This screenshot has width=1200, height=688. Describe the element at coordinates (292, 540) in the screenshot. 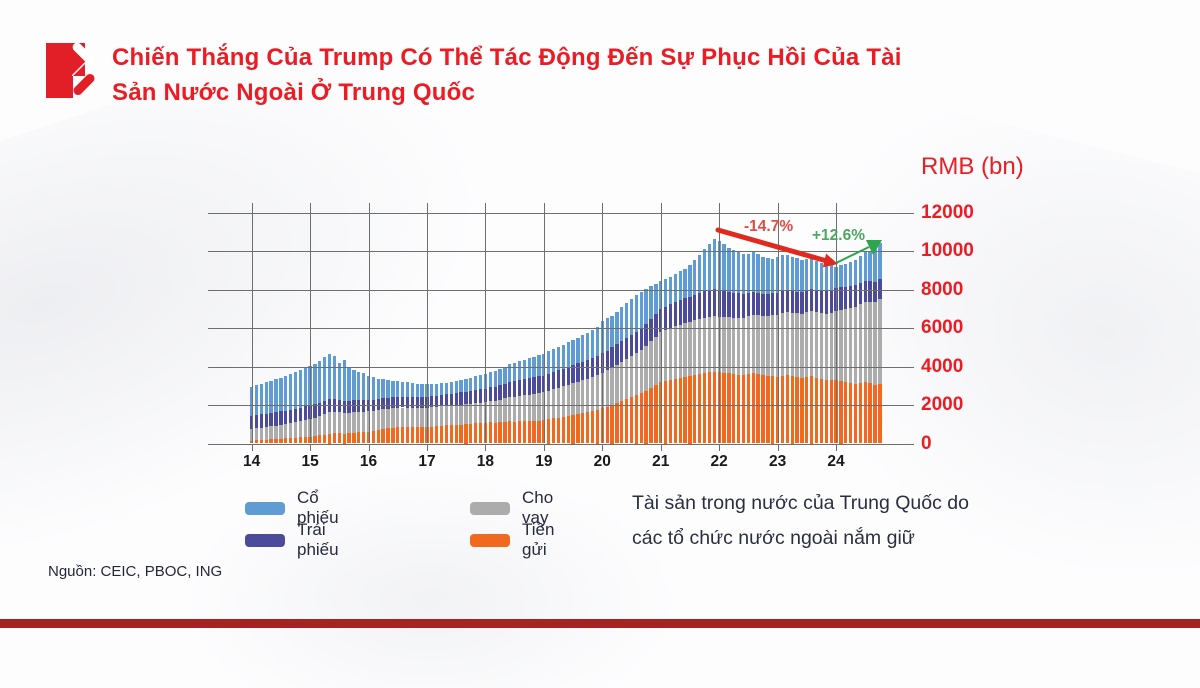

I see `legend-item-bonds: Trái phiếu` at that location.